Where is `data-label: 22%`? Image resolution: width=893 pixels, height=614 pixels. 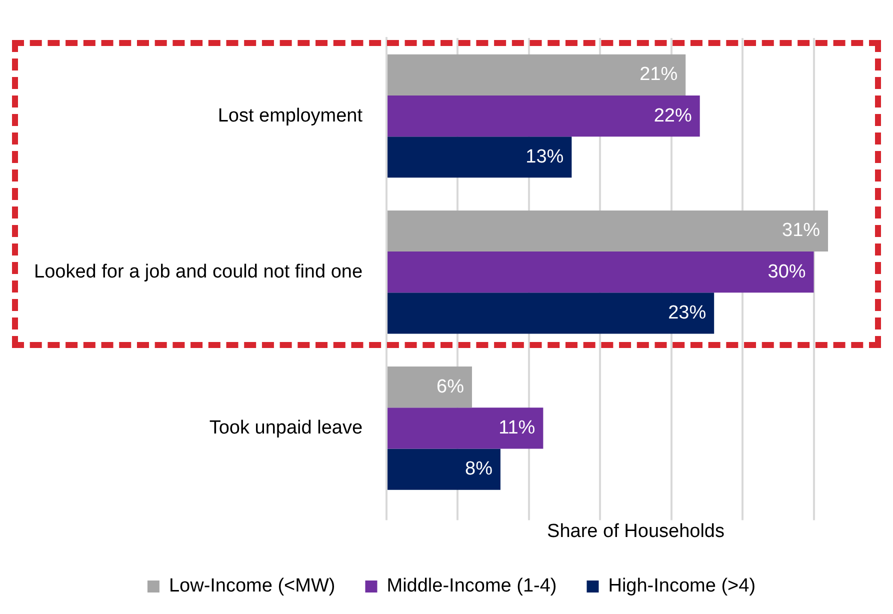
data-label: 22% is located at coordinates (673, 115).